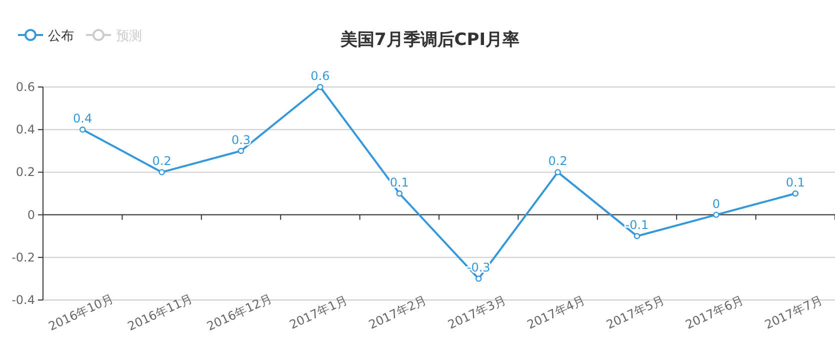 The height and width of the screenshot is (364, 835). I want to click on y-tick-label: 0, so click(31, 215).